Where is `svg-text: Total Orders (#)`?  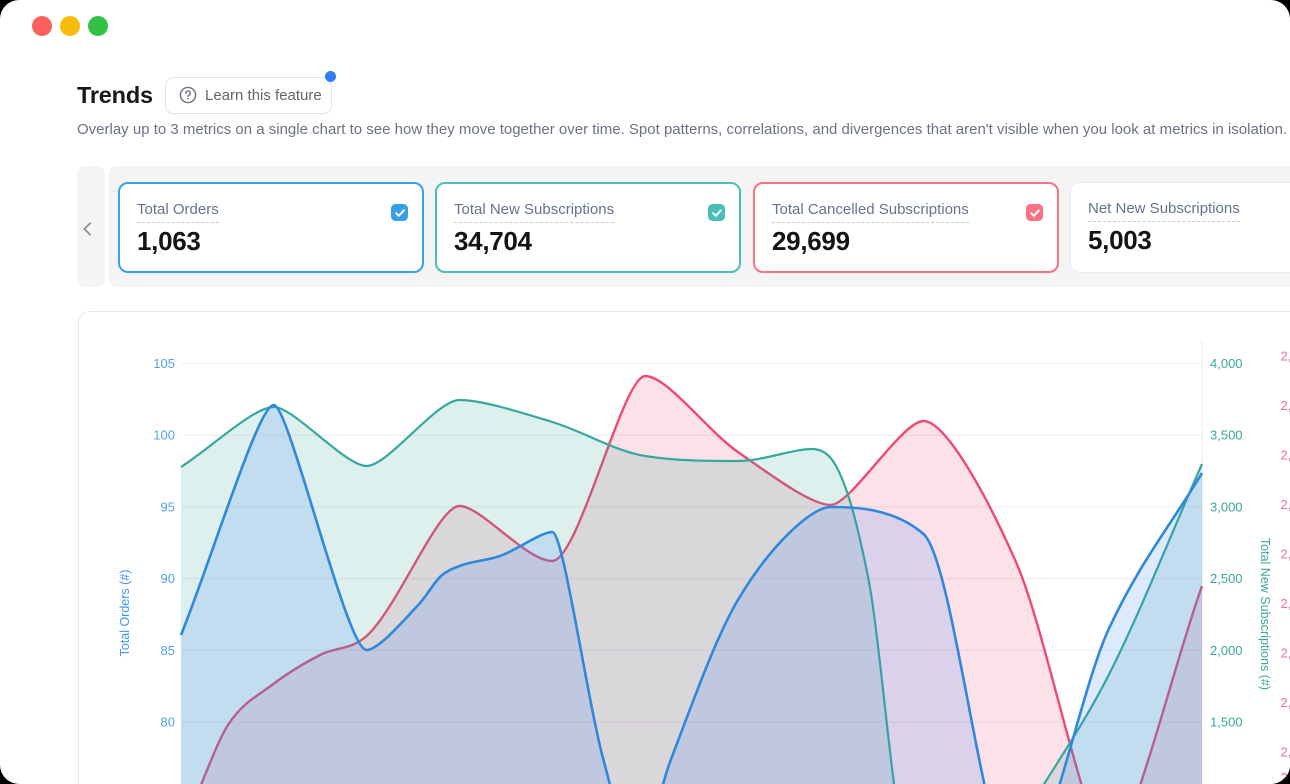 svg-text: Total Orders (#) is located at coordinates (125, 613).